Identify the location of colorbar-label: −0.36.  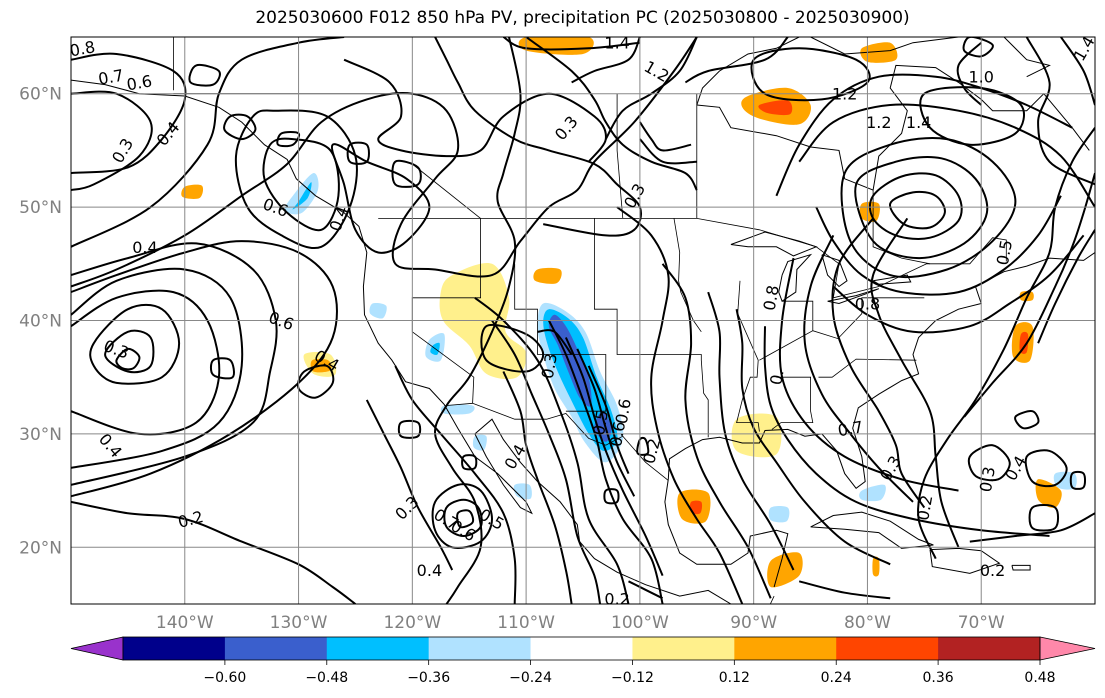
(428, 678).